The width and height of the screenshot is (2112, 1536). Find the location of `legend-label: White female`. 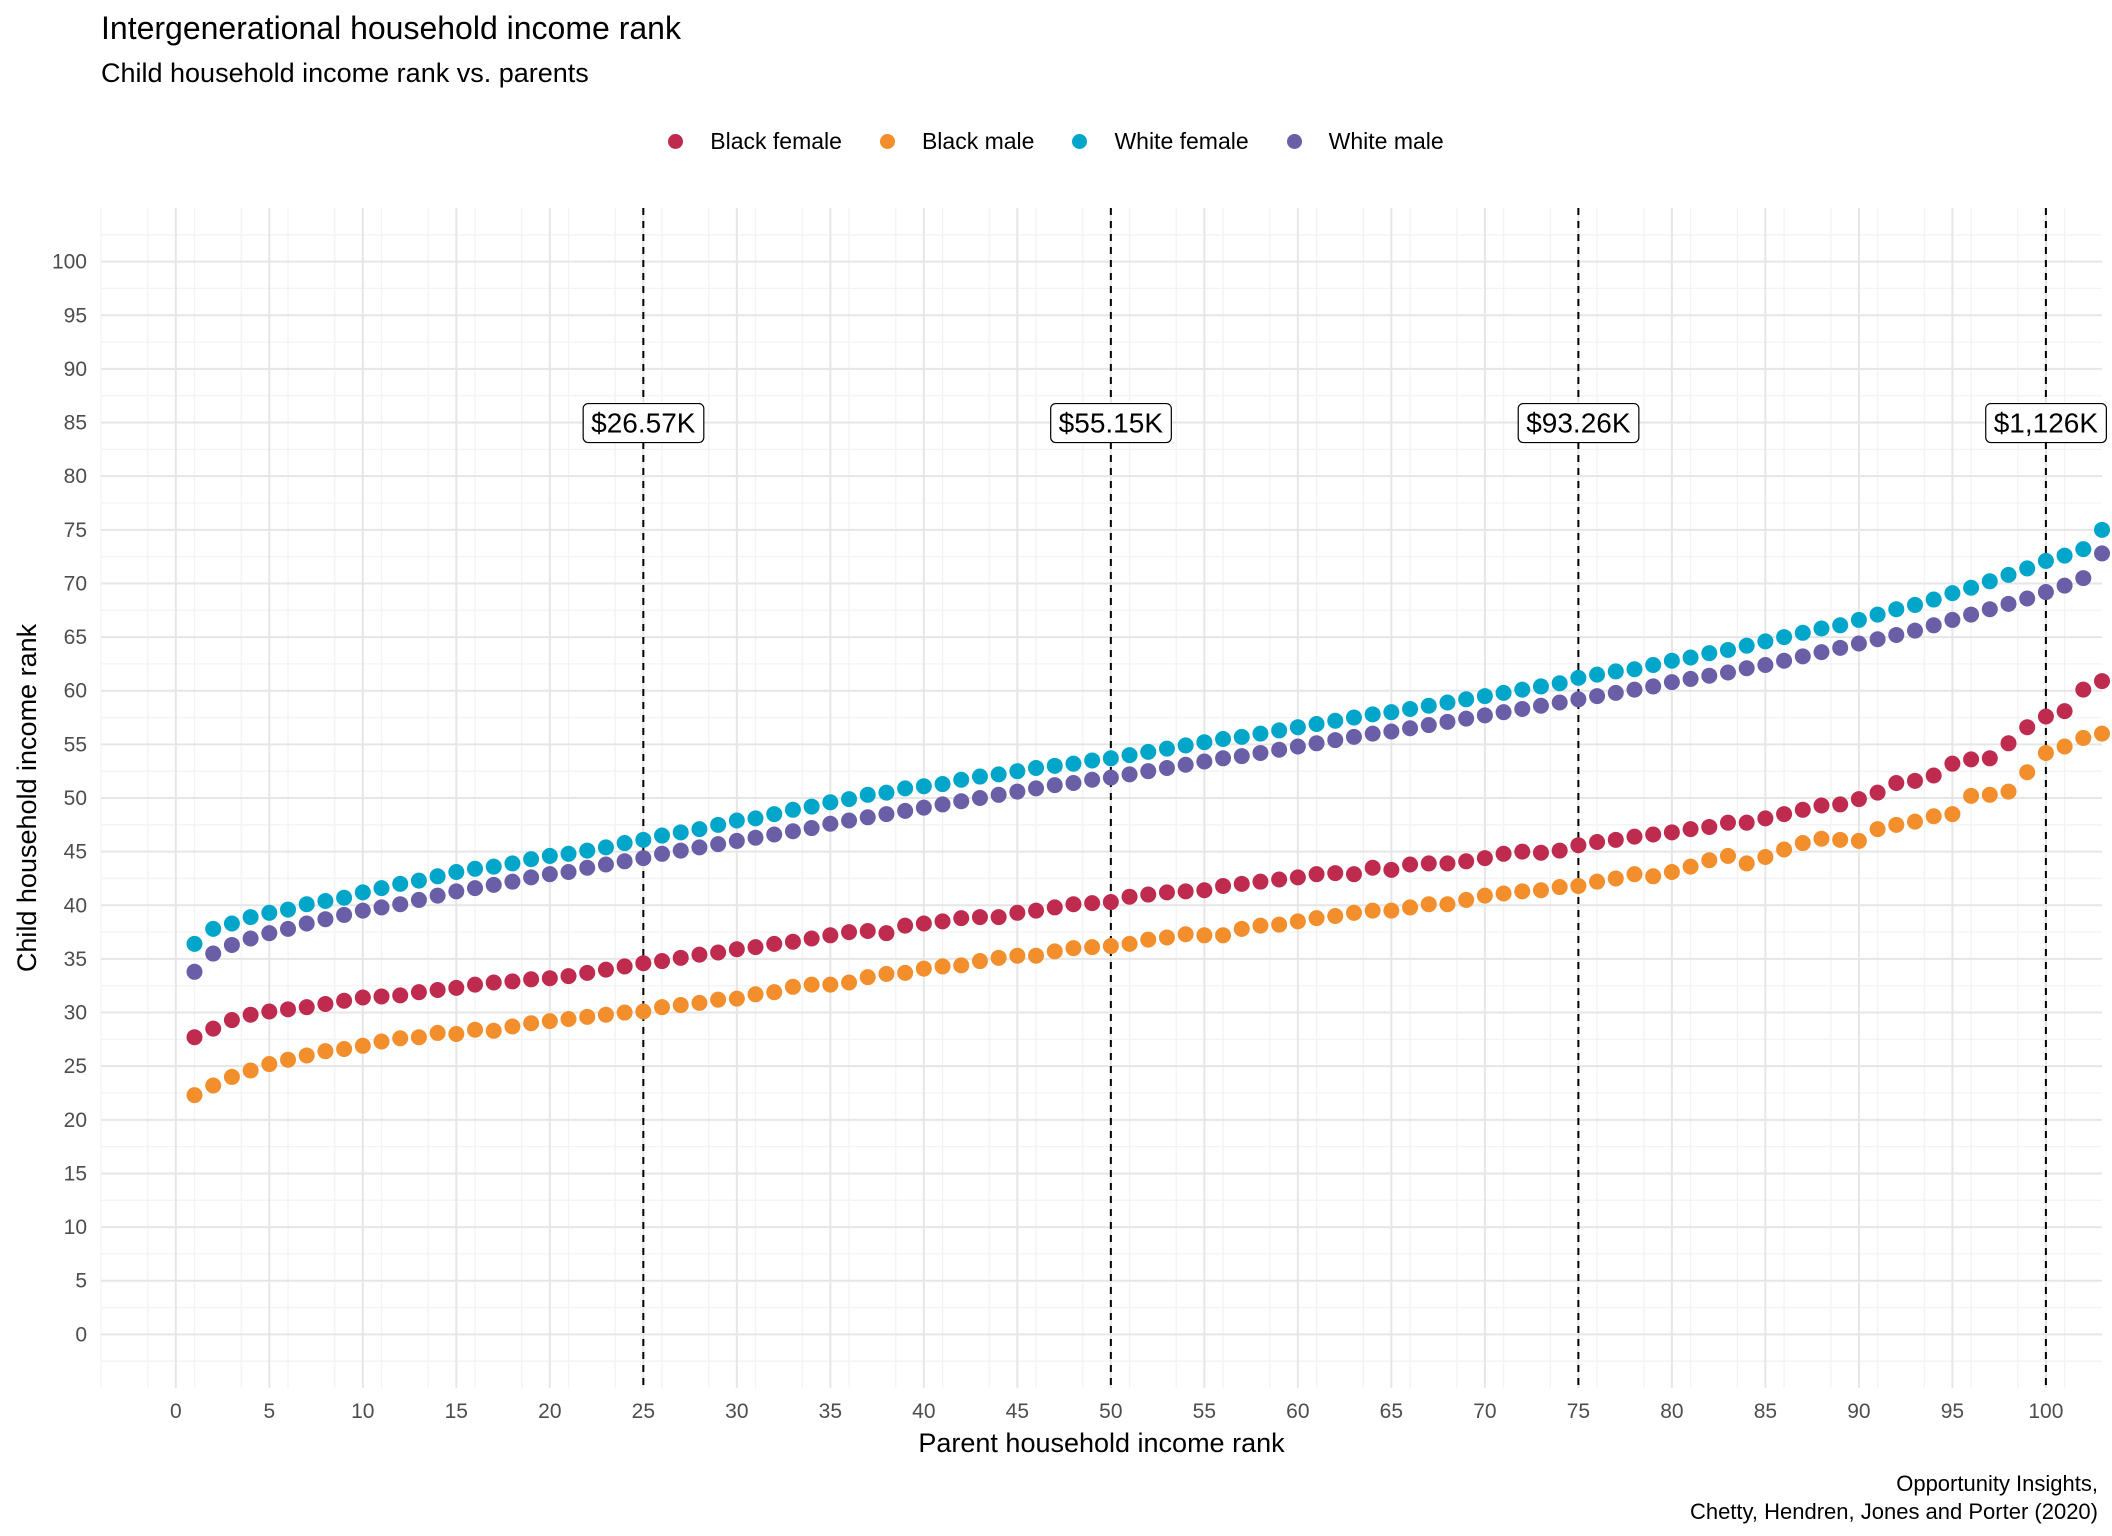

legend-label: White female is located at coordinates (1181, 141).